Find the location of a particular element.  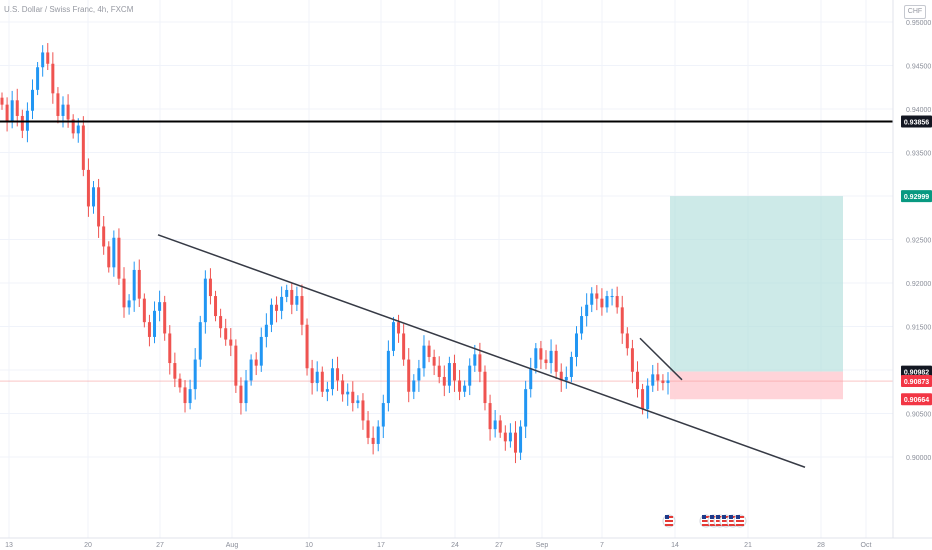

x-tick-label: 17 is located at coordinates (381, 545).